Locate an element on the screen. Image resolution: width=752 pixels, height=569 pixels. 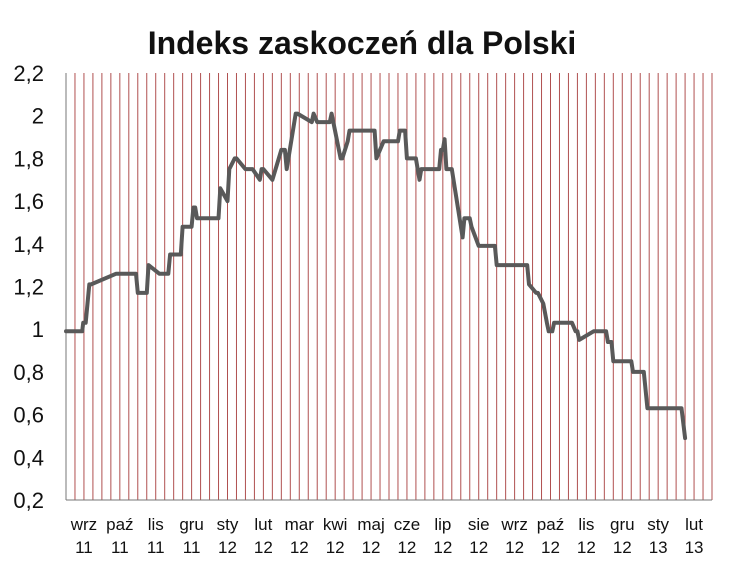
x-tick-month: cze is located at coordinates (407, 524).